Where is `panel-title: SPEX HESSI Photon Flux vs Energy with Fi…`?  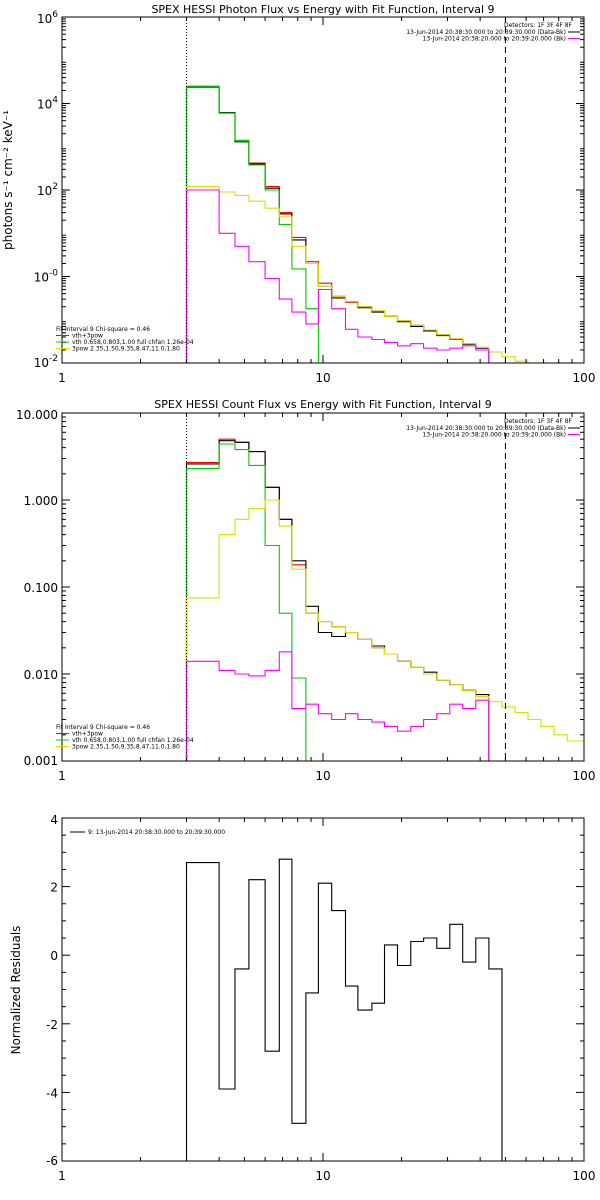
panel-title: SPEX HESSI Photon Flux vs Energy with Fi… is located at coordinates (322, 9).